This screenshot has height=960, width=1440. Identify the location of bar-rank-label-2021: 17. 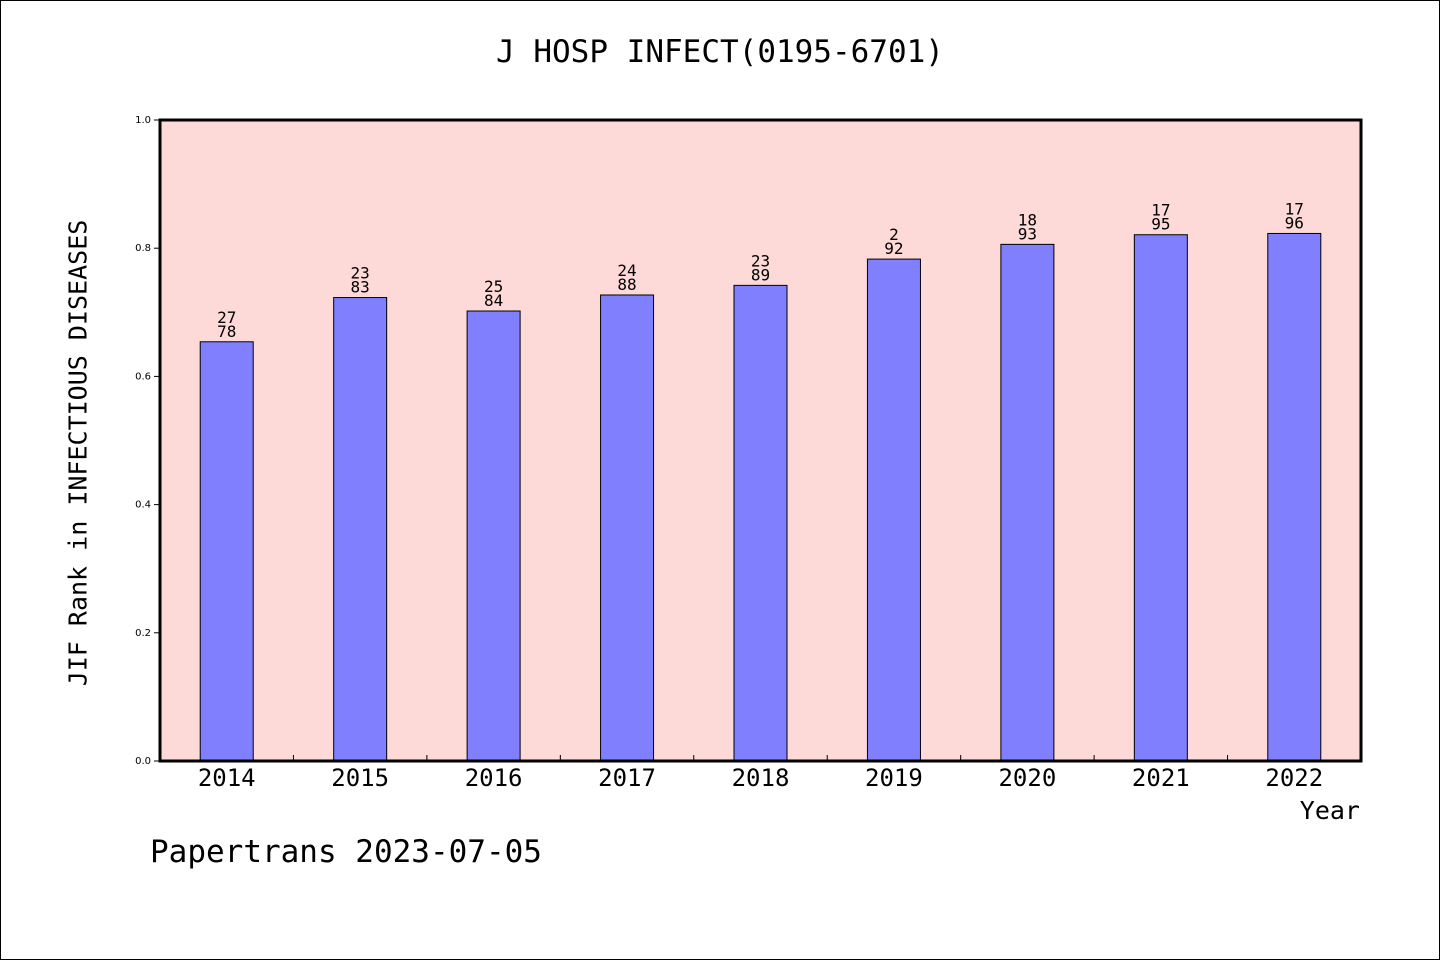
(1160, 210).